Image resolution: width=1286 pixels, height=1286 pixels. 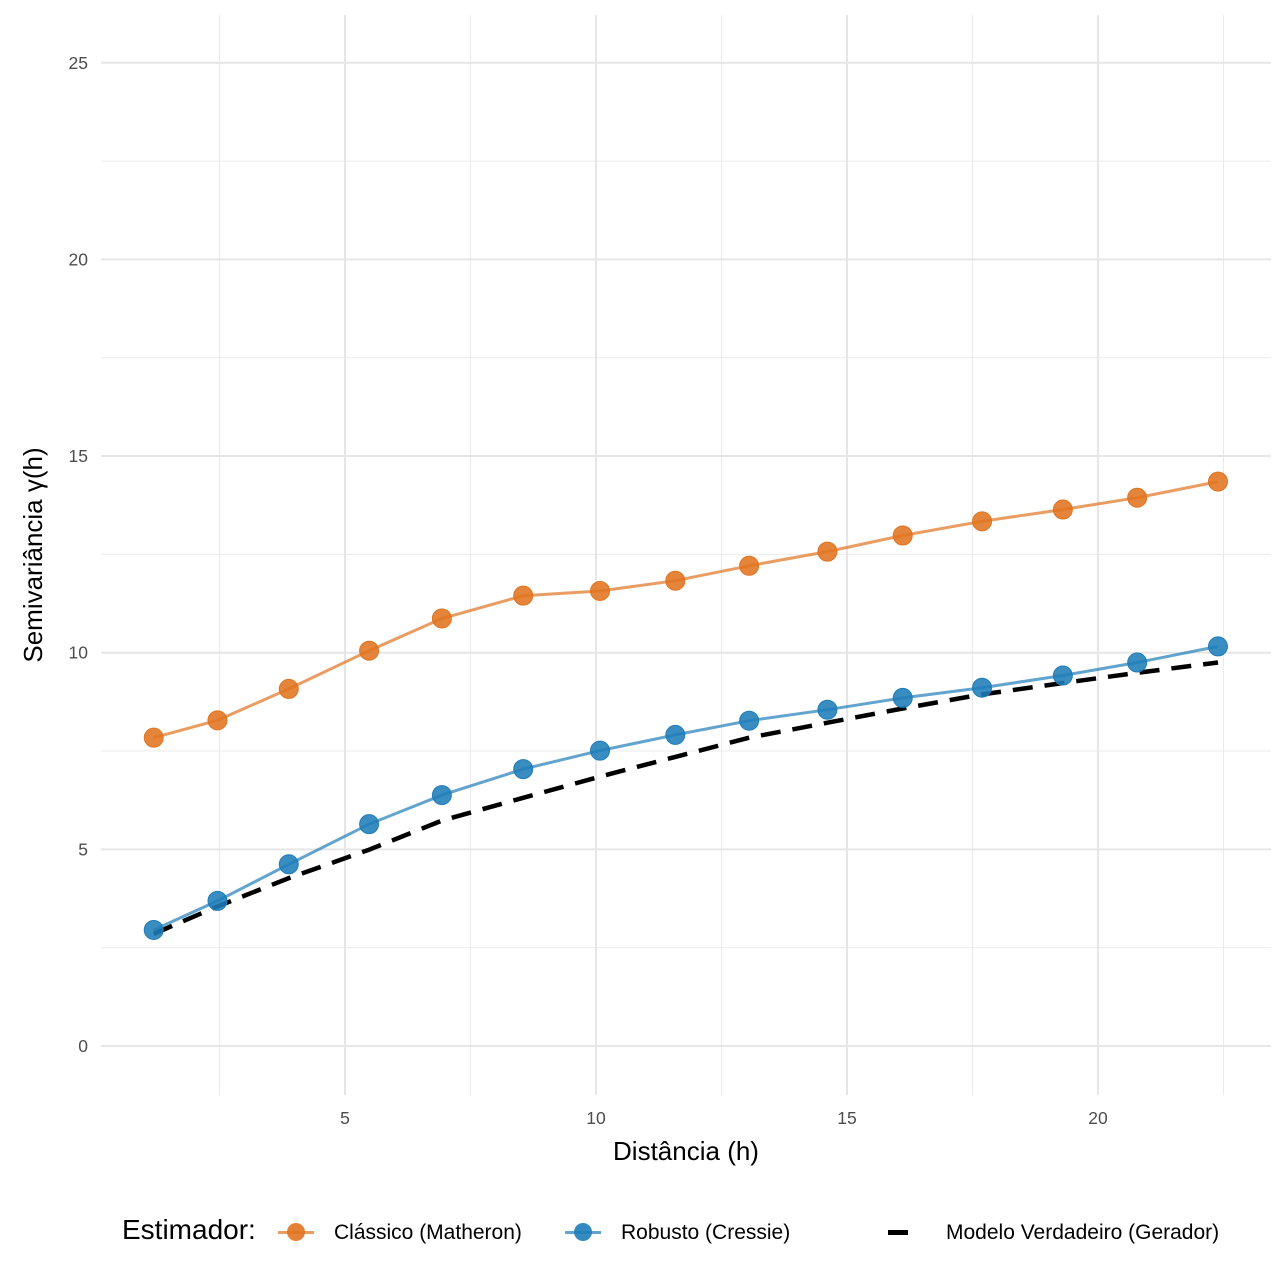 I want to click on y-tick-label: 15, so click(x=78, y=456).